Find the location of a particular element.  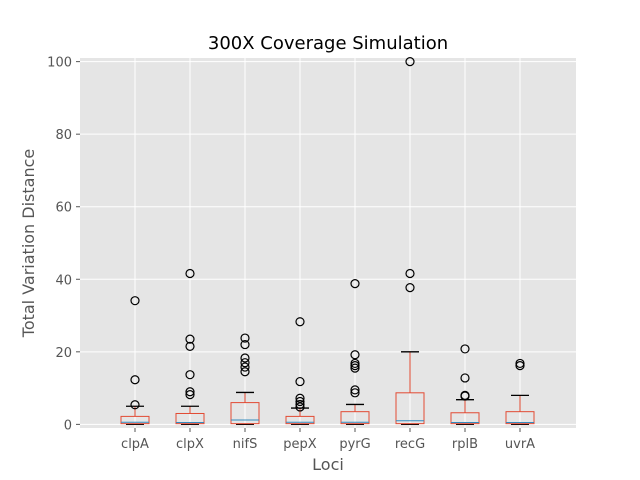

x-axis-ticks: clpA clpX nifS pepX pyrG recG rplB uvrA is located at coordinates (328, 440).